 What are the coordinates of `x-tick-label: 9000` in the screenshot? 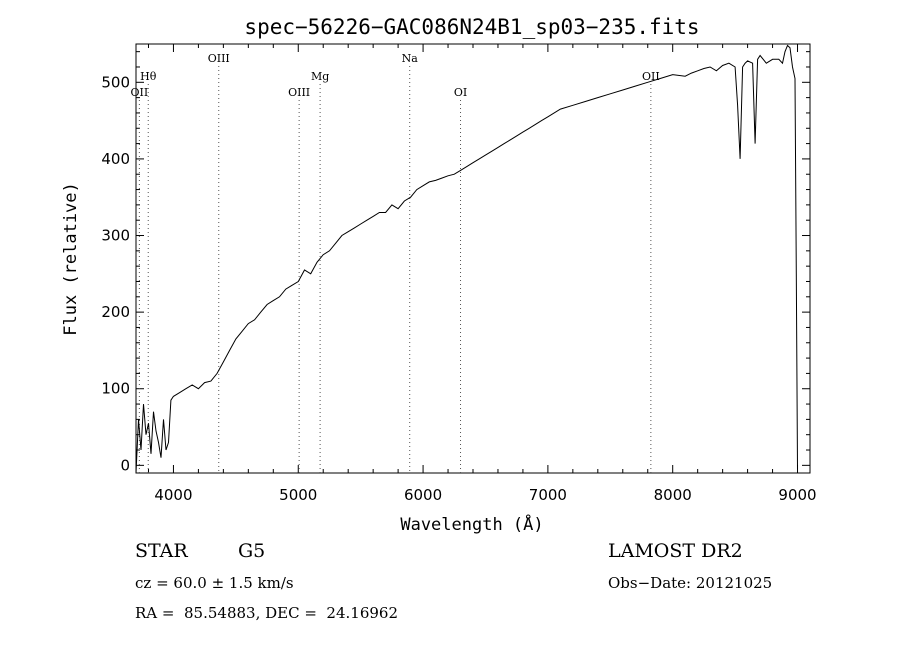 It's located at (797, 495).